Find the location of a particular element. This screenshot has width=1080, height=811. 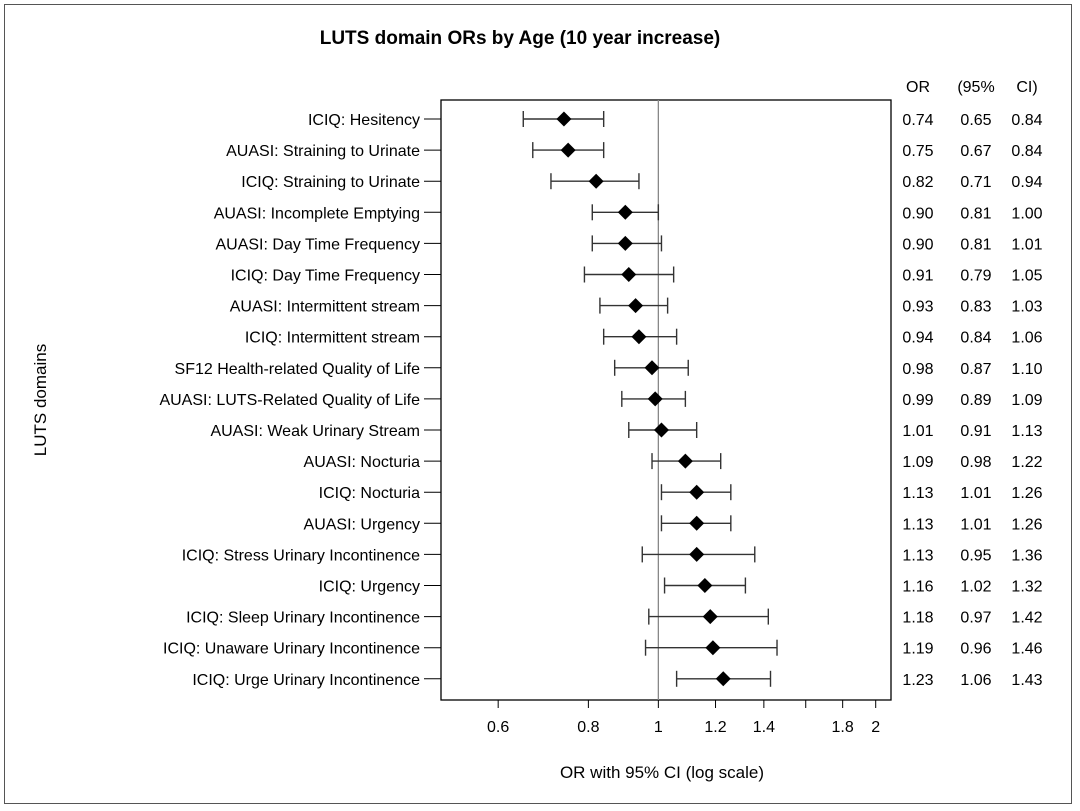

table-ci-high-value: 1.01 is located at coordinates (1026, 244).